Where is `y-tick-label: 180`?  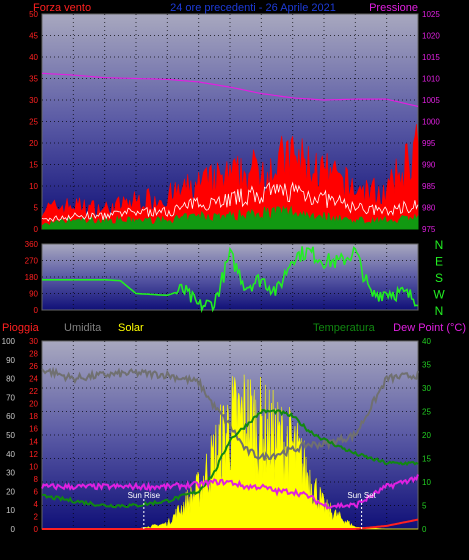 y-tick-label: 180 is located at coordinates (32, 277).